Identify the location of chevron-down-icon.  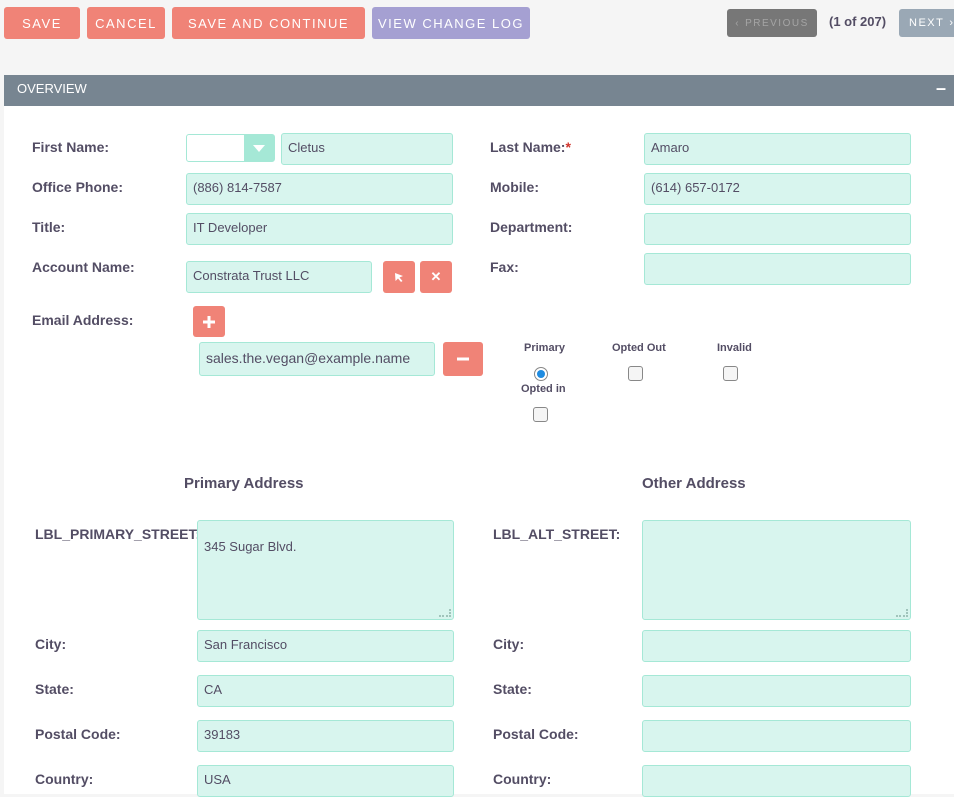
(259, 148).